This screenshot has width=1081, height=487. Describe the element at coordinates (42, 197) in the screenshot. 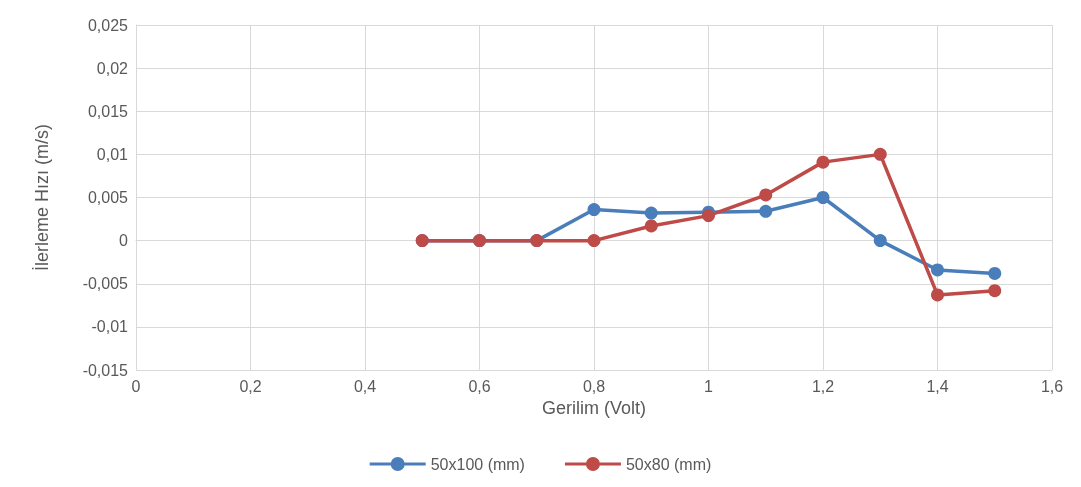

I see `y-axis-title: İlerleme Hızı (m/s)` at that location.